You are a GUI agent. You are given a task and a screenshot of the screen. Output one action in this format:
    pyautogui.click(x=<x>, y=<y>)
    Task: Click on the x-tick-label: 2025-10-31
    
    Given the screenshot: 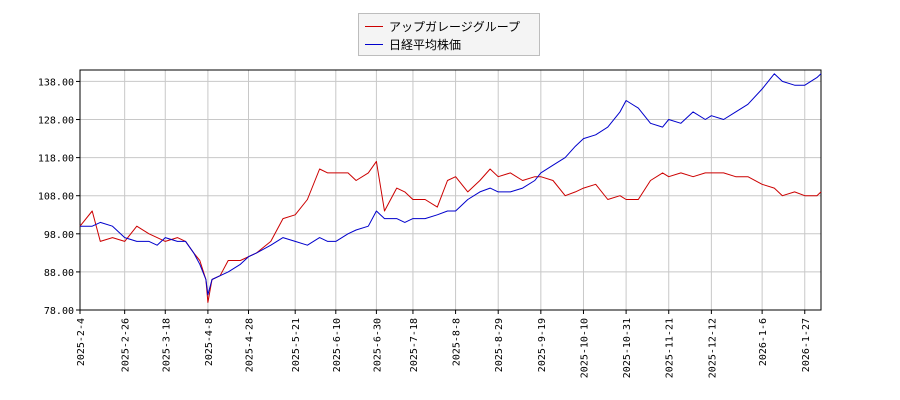 What is the action you would take?
    pyautogui.click(x=627, y=348)
    